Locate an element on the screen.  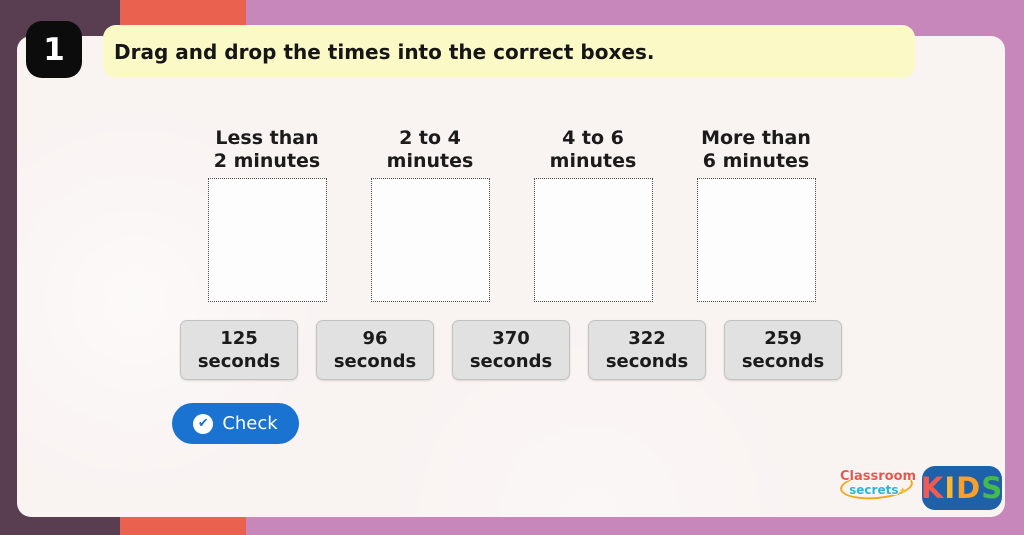
check-button: ✔ Check is located at coordinates (235, 423).